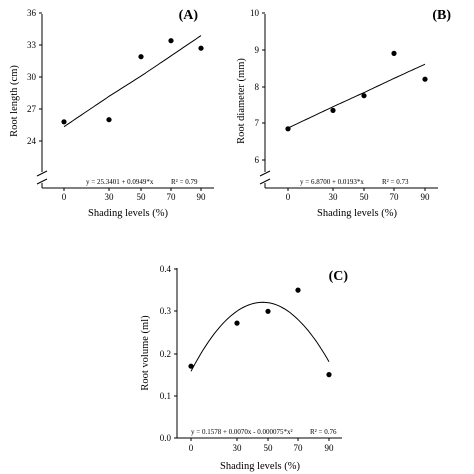  Describe the element at coordinates (120, 182) in the screenshot. I see `fit-equation: y = 25.3401 + 0.0949*x` at that location.